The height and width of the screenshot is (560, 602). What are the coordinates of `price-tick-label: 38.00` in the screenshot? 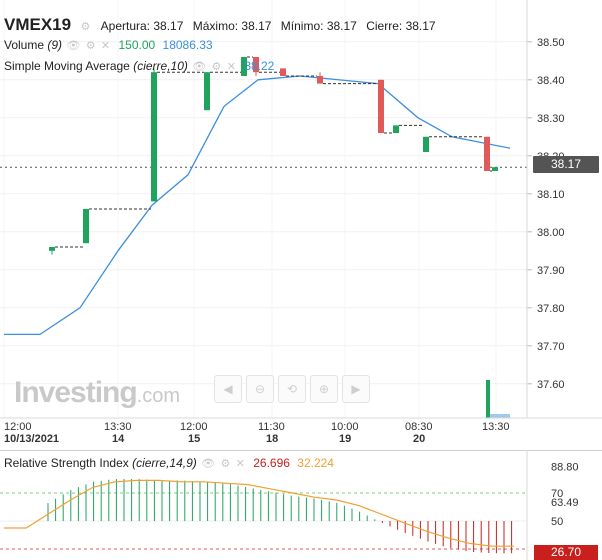 It's located at (551, 233).